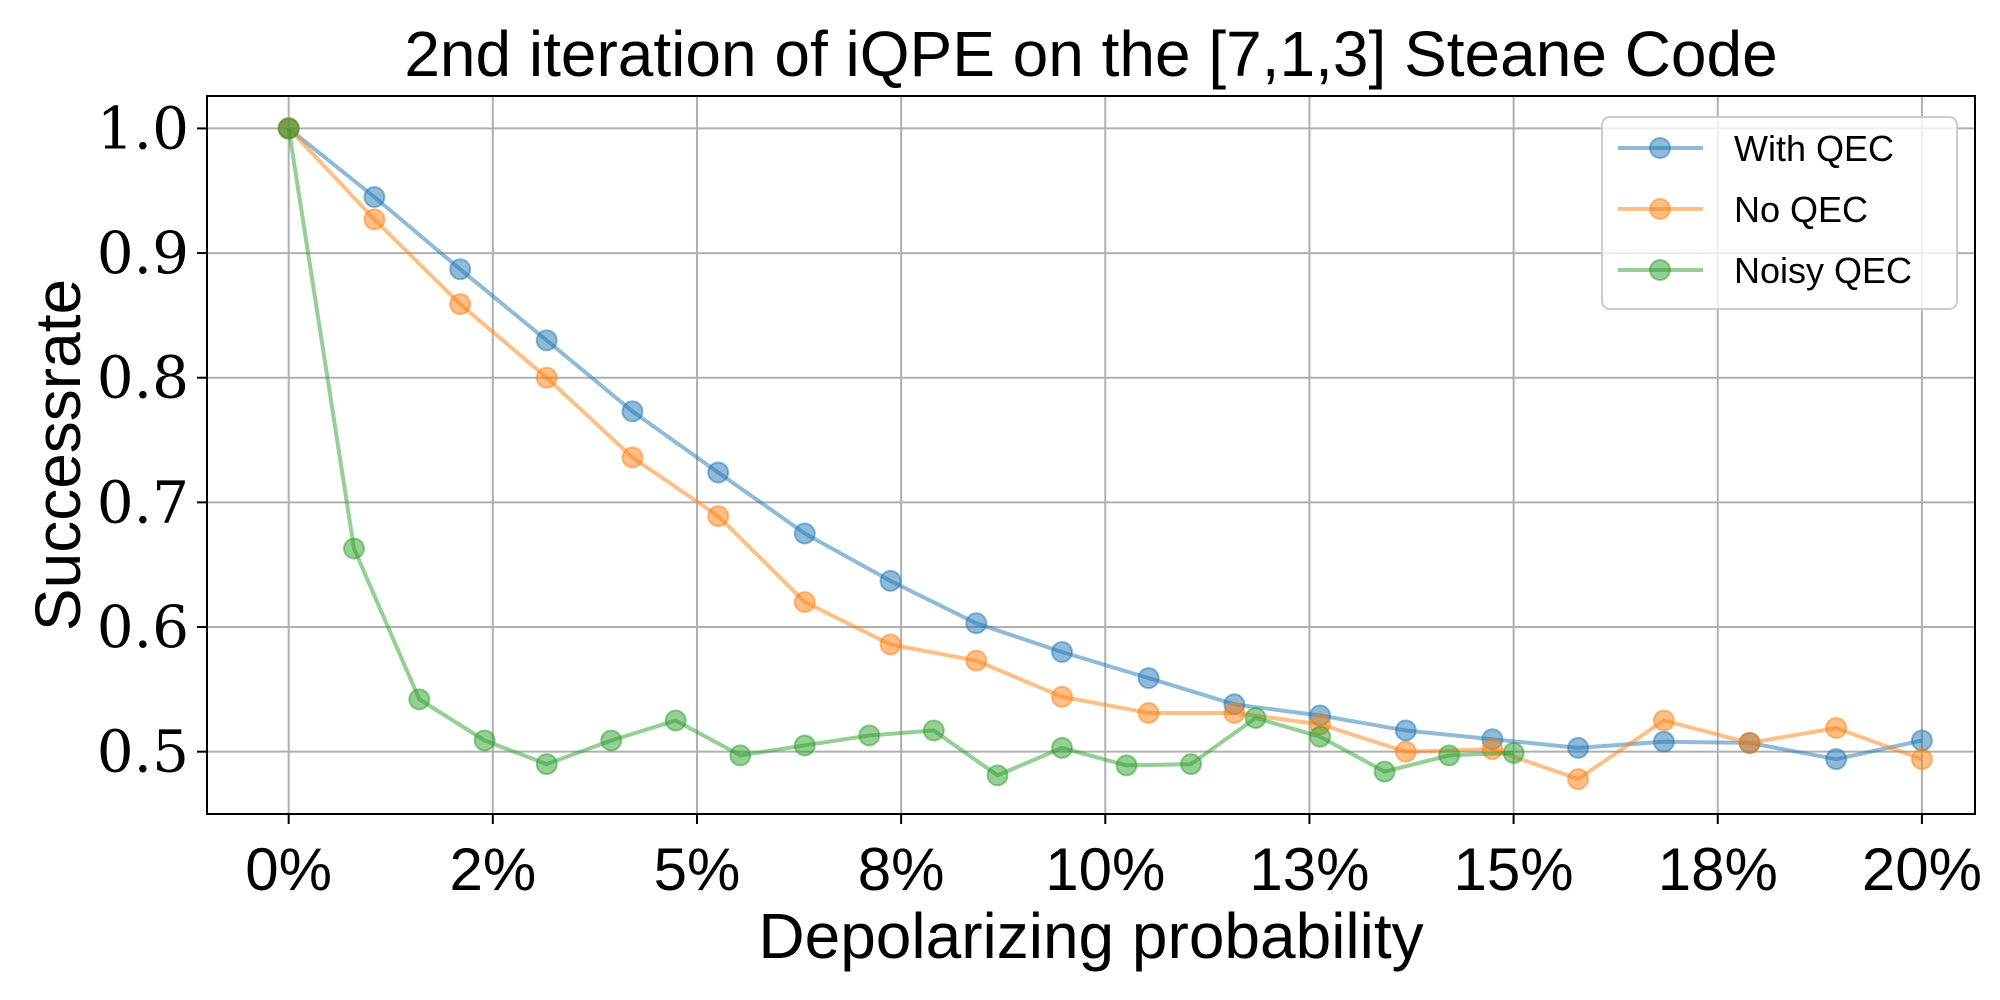  I want to click on y-tick-label: 0.5, so click(143, 752).